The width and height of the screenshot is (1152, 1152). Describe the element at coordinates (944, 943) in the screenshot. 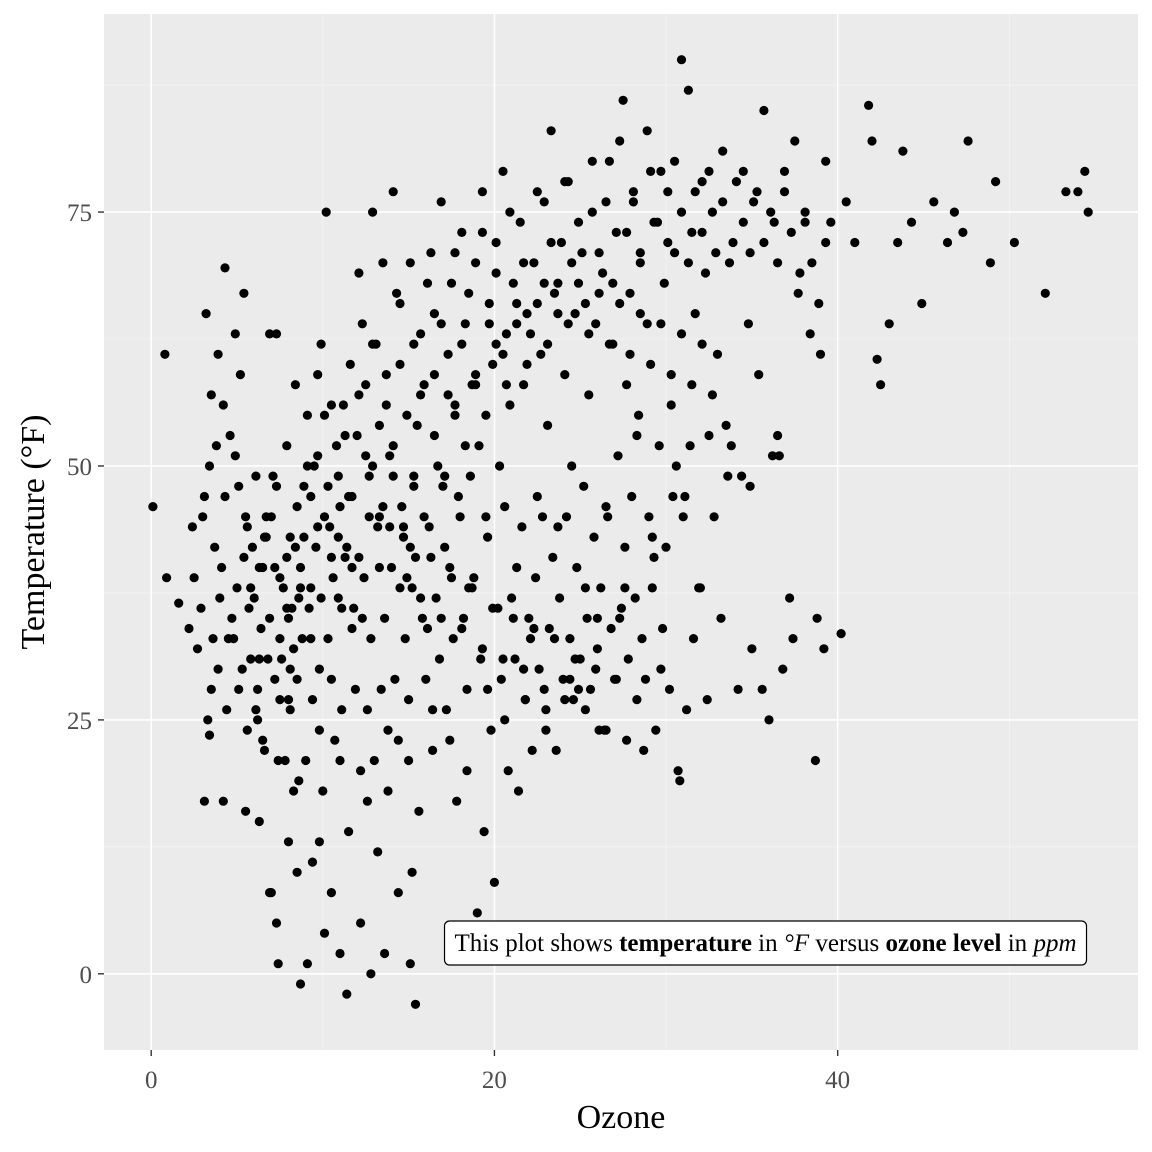

I see `annotation-text-part: ozone level` at that location.